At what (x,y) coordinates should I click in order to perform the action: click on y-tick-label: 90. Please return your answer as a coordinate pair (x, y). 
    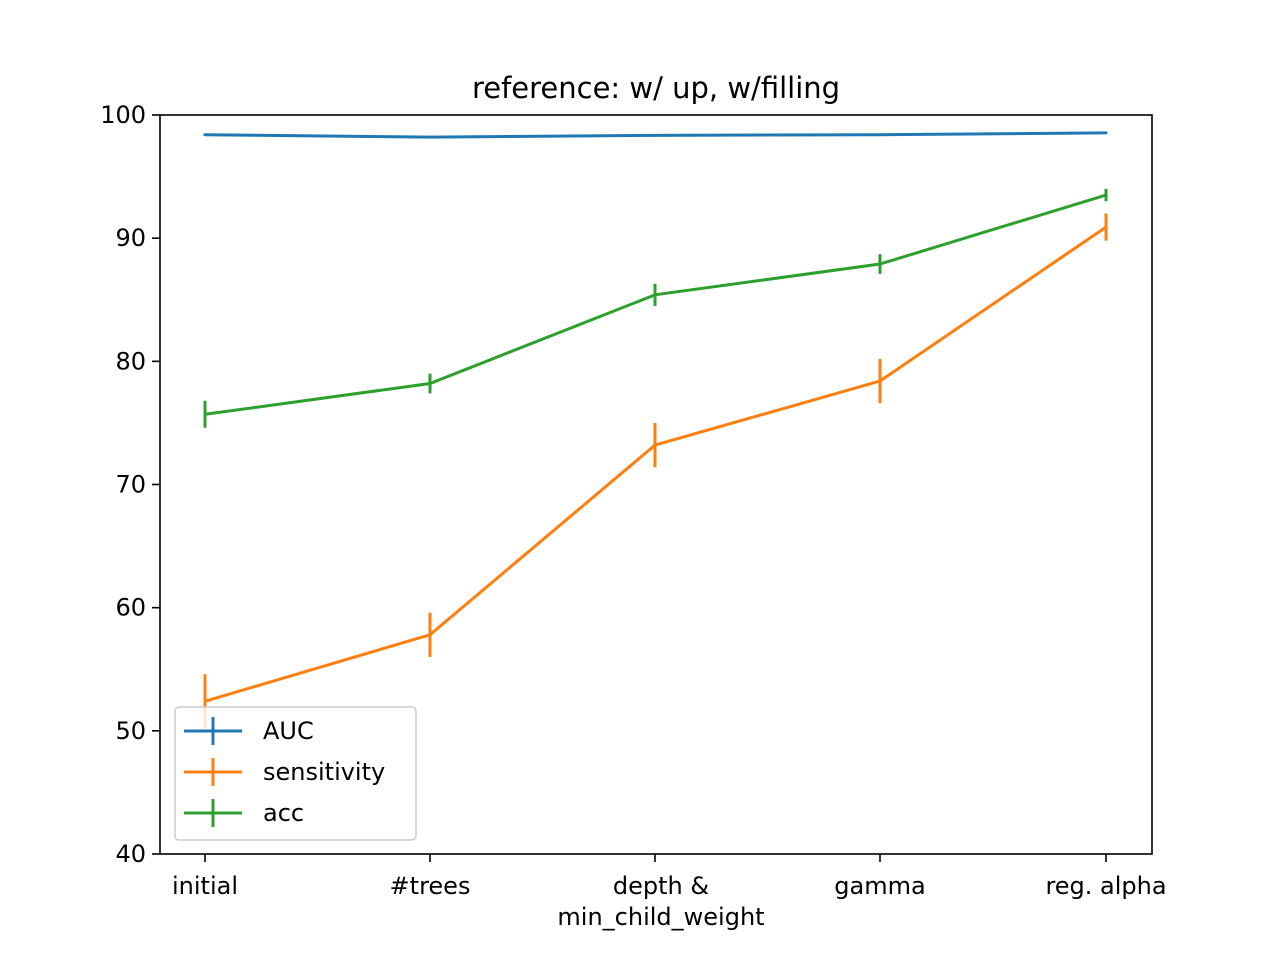
    Looking at the image, I should click on (130, 238).